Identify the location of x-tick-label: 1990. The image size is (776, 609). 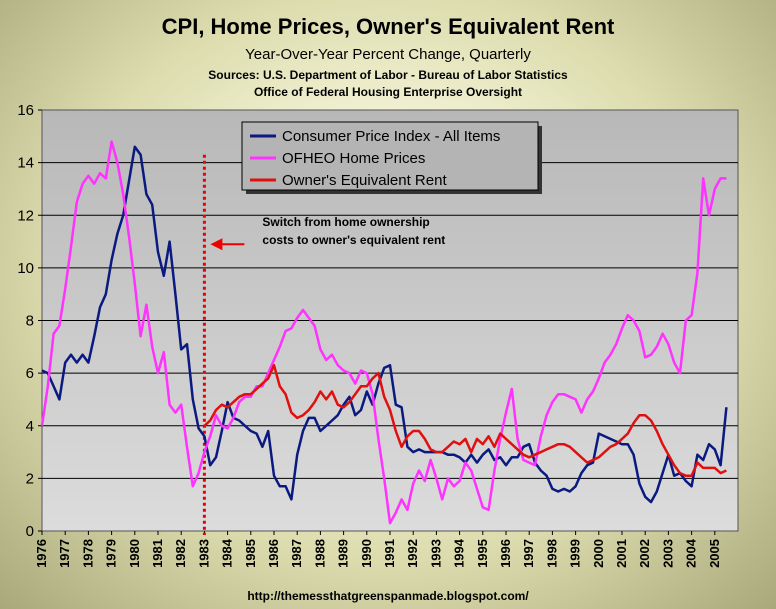
(366, 553).